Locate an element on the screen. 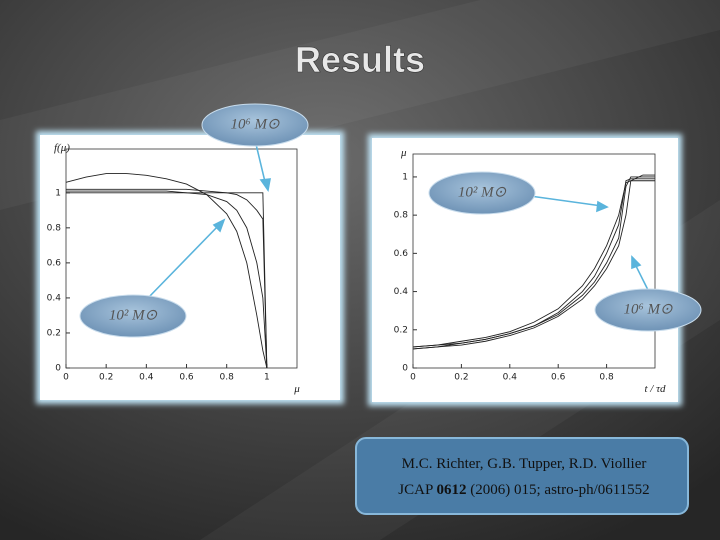 The height and width of the screenshot is (540, 720). slide-title: Results is located at coordinates (360, 59).